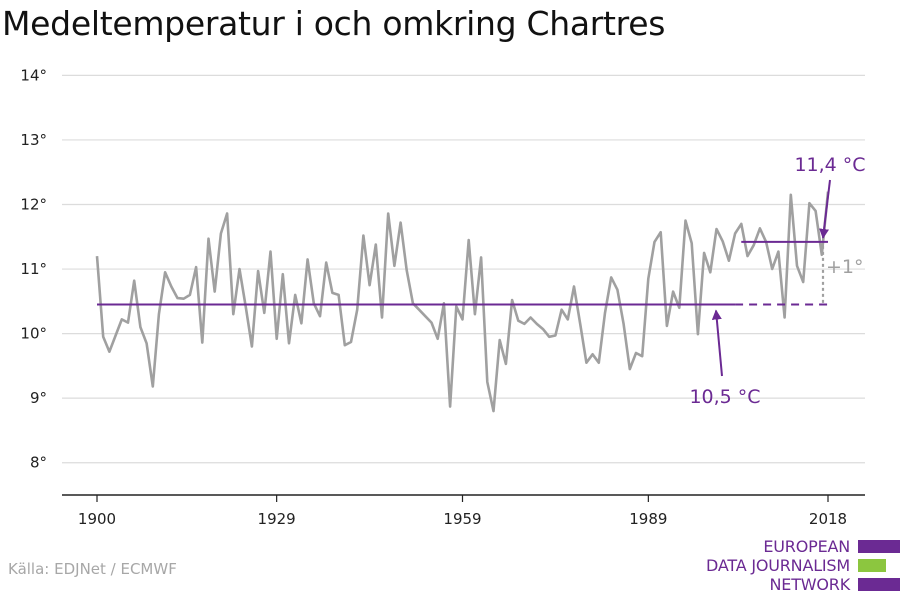 The height and width of the screenshot is (600, 900). I want to click on logo-line-2: DATA JOURNALISM, so click(778, 565).